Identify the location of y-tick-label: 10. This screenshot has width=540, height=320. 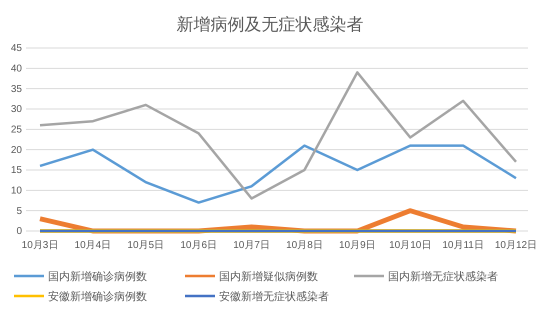
(16, 191).